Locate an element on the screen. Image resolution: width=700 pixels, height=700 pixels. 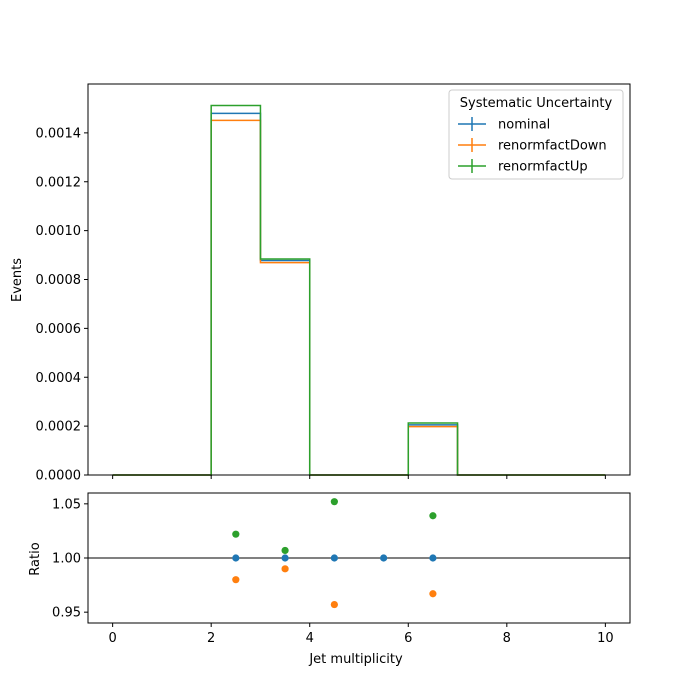
ratio-x-tick-label: 8 is located at coordinates (507, 638).